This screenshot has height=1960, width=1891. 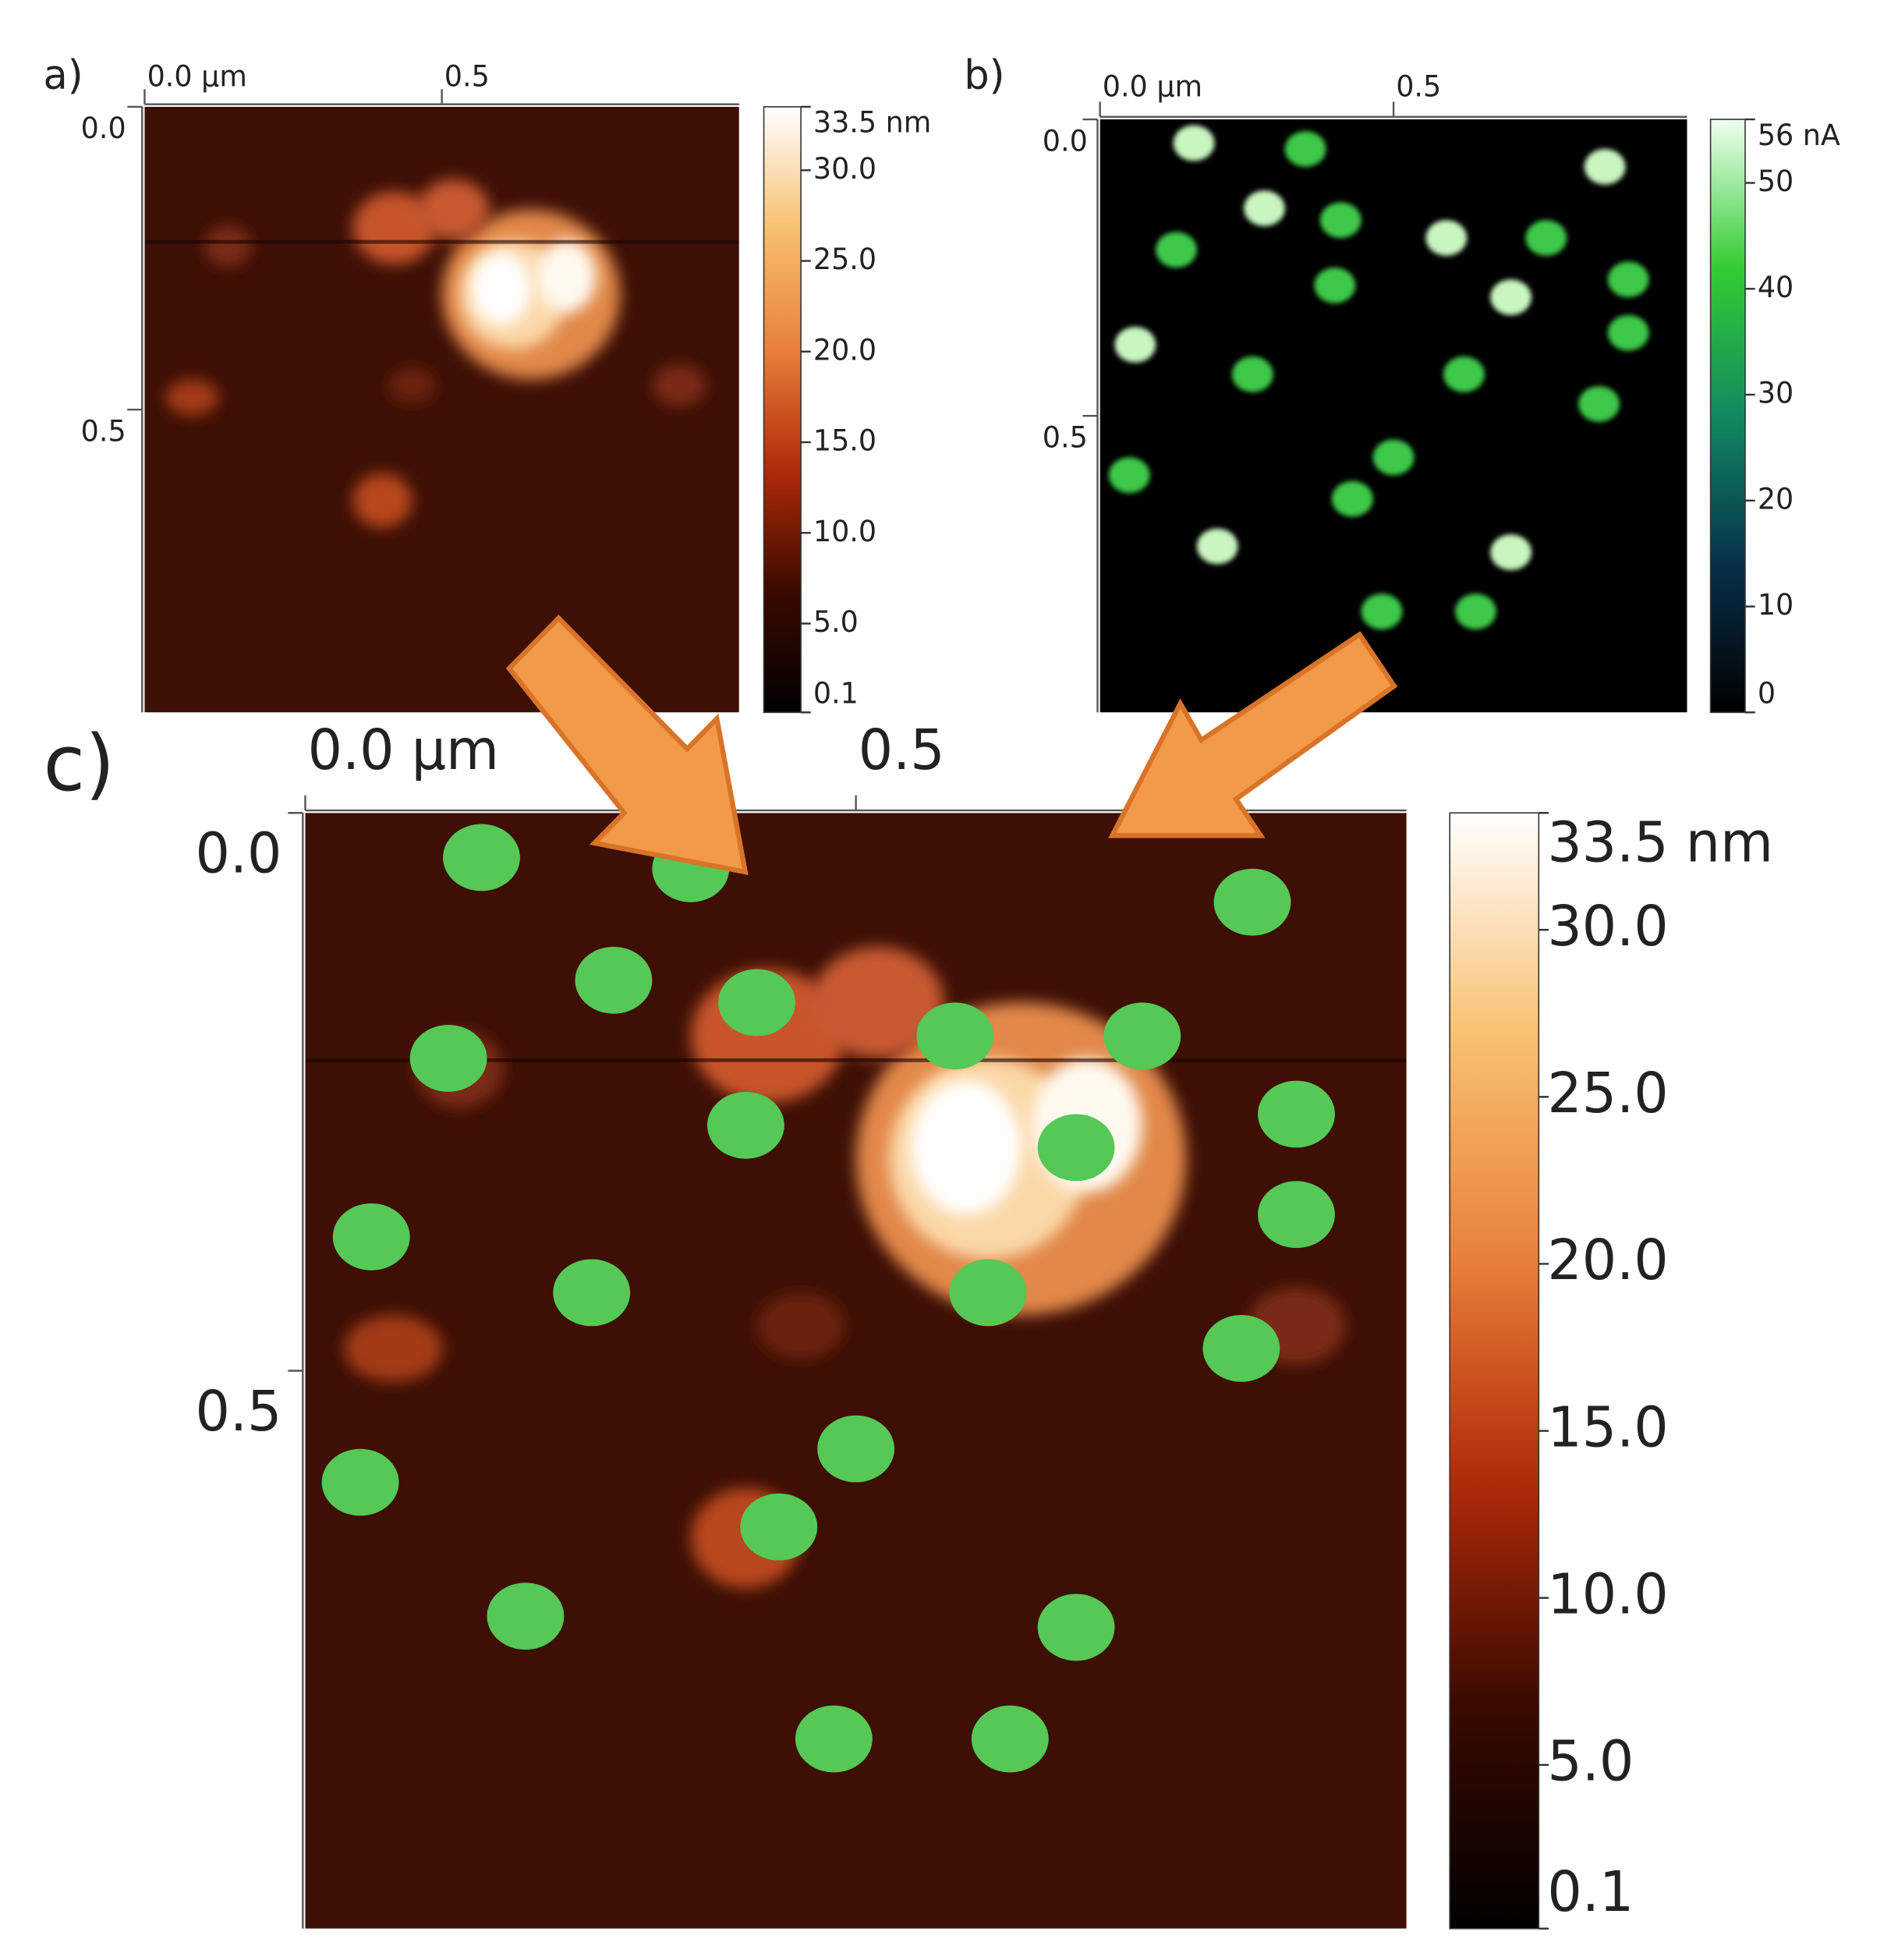 I want to click on colorbar-tick-label: 10.0, so click(x=845, y=531).